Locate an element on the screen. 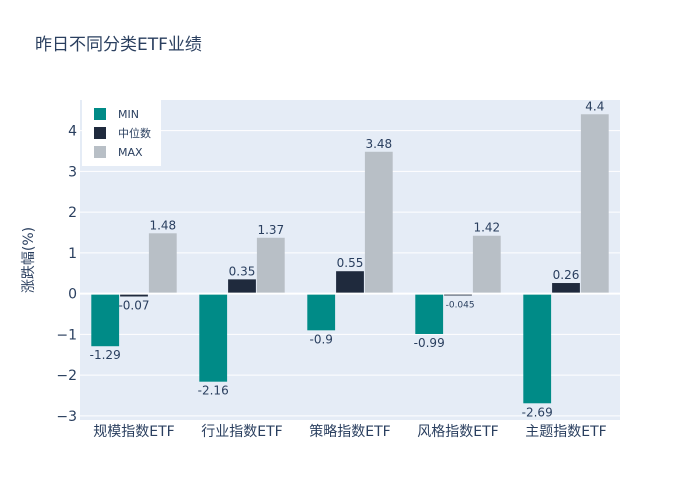 Image resolution: width=700 pixels, height=500 pixels. y-axis-ticks: −3 −2 −1 0 1 2 3 4 is located at coordinates (66, 274).